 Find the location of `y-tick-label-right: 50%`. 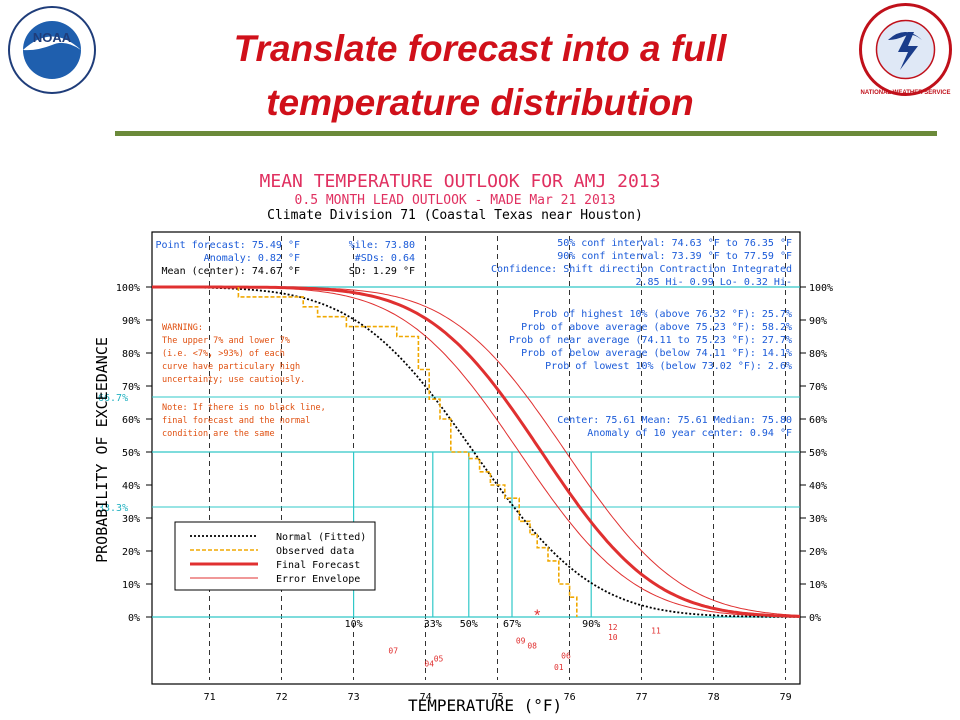

y-tick-label-right: 50% is located at coordinates (818, 453).